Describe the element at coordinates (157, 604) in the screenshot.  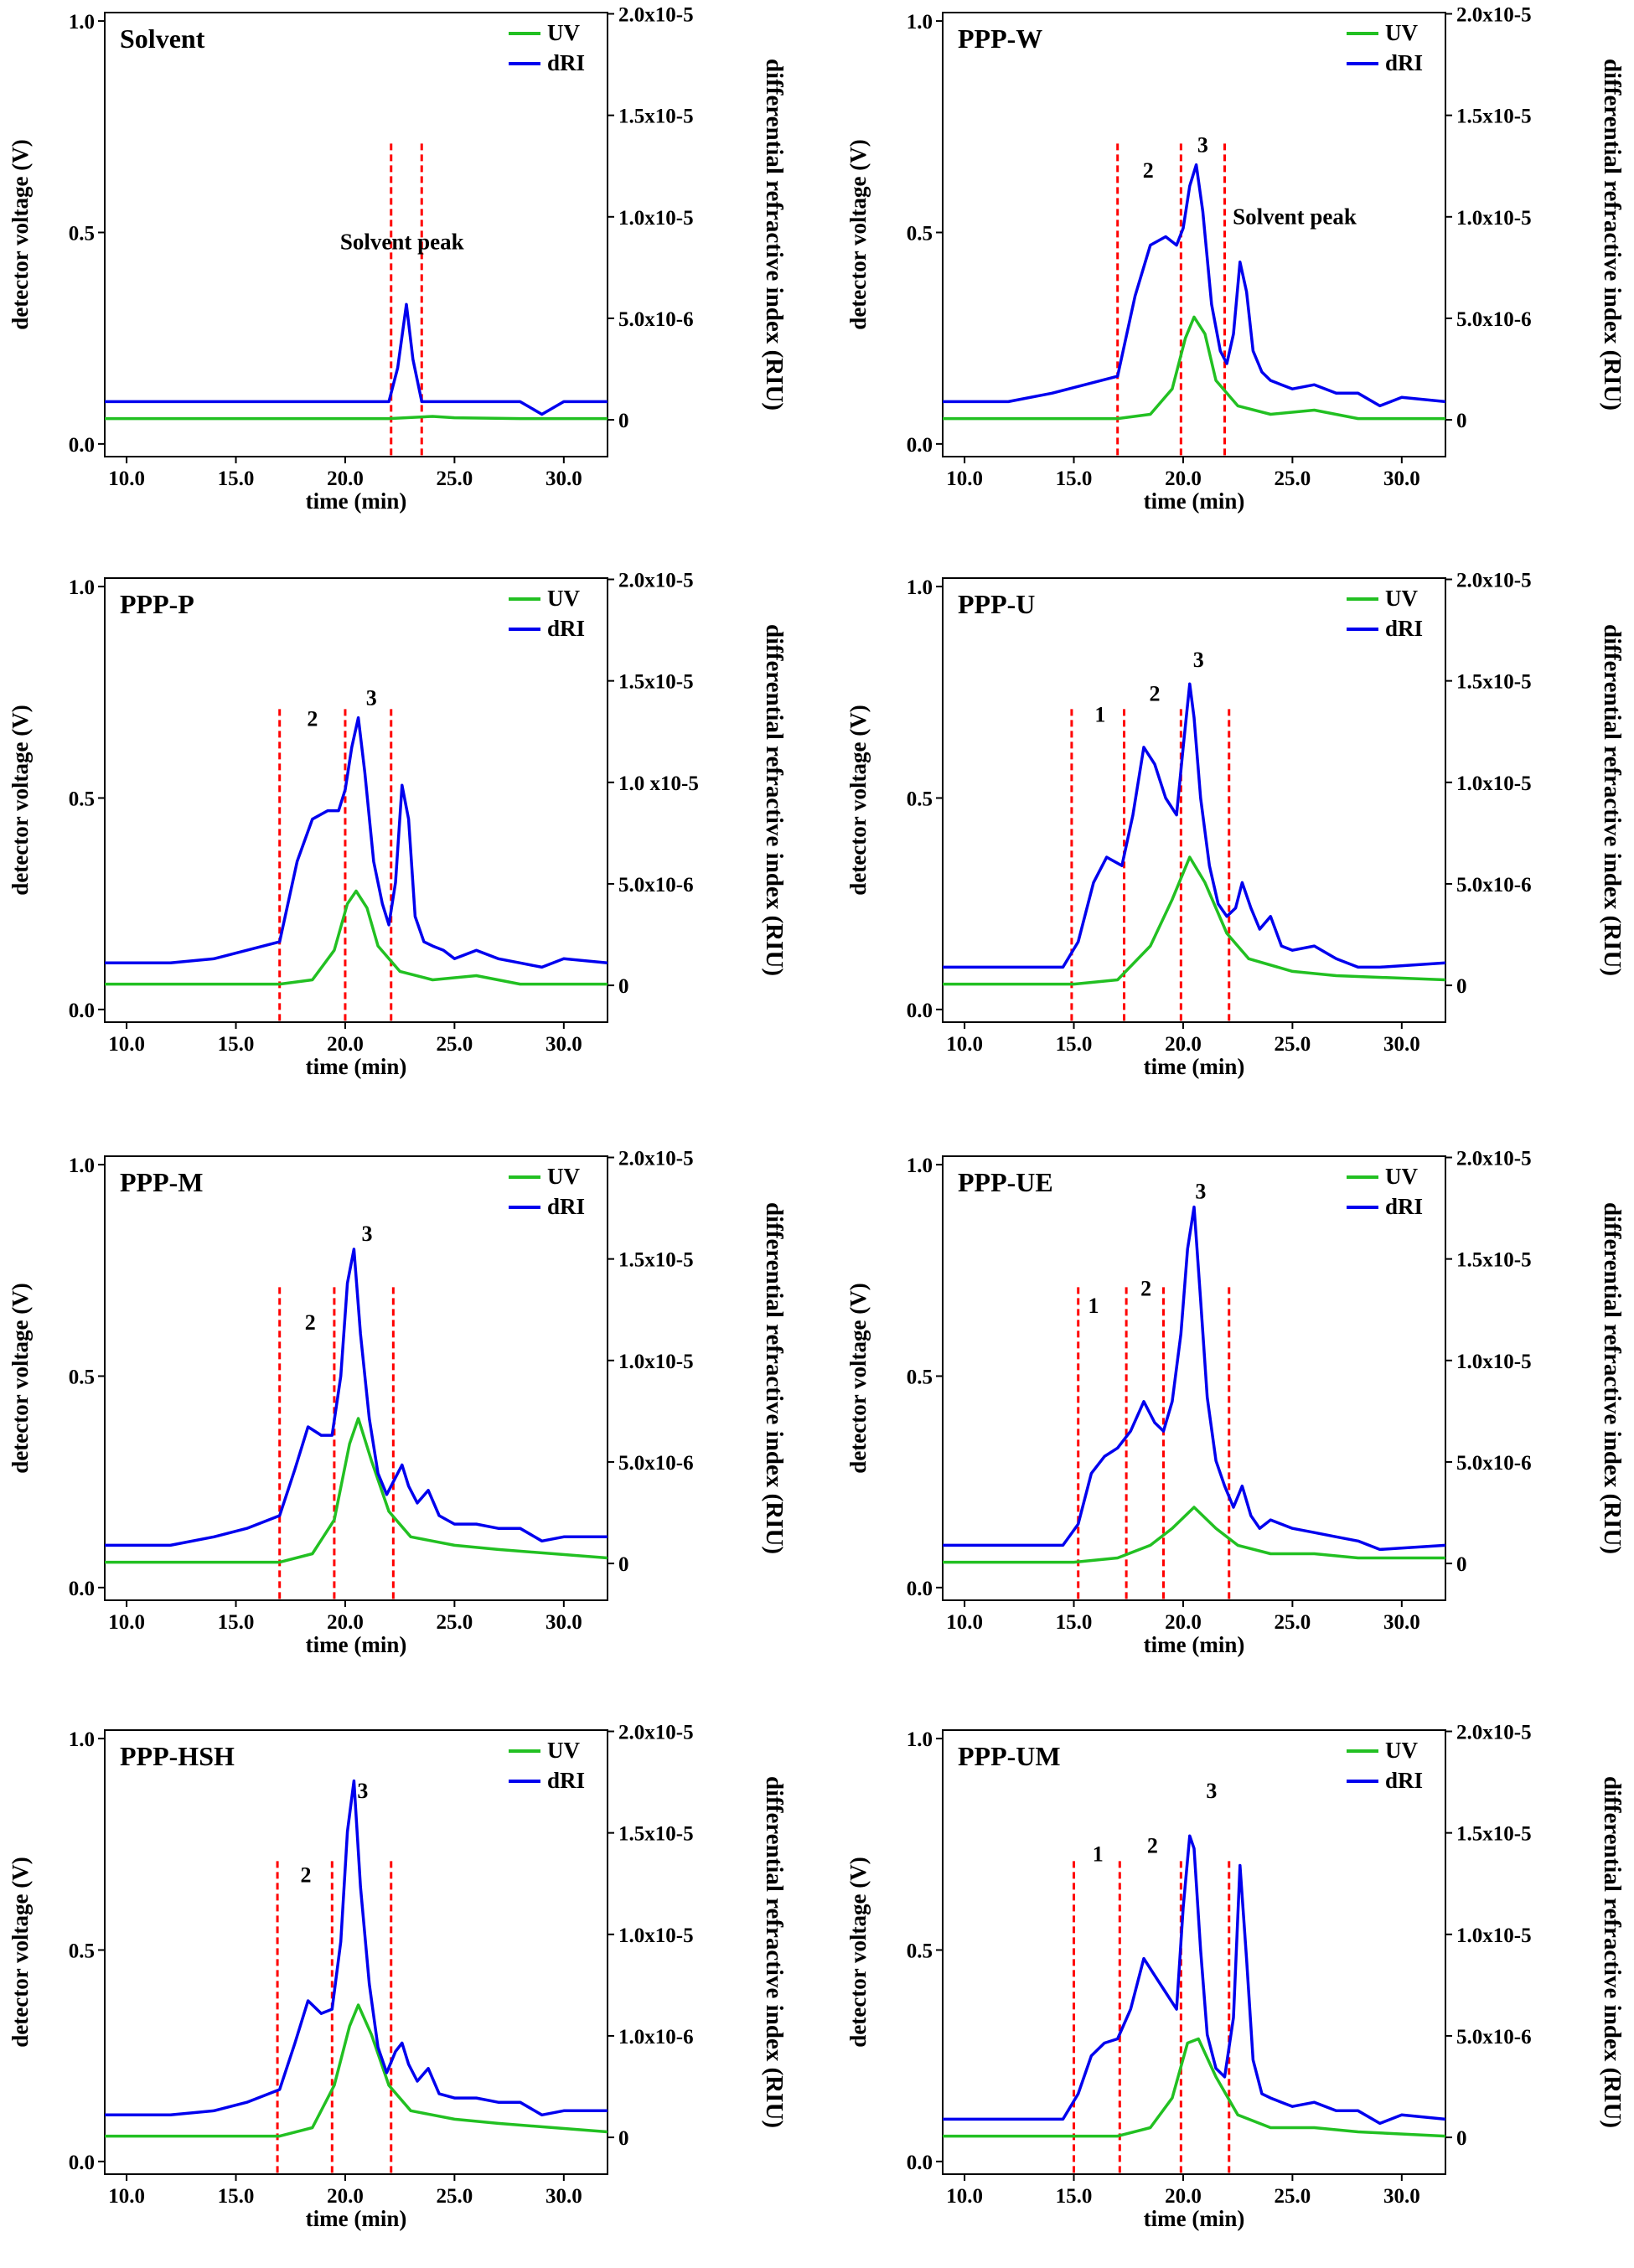
I see `chart-title: PPP-P` at that location.